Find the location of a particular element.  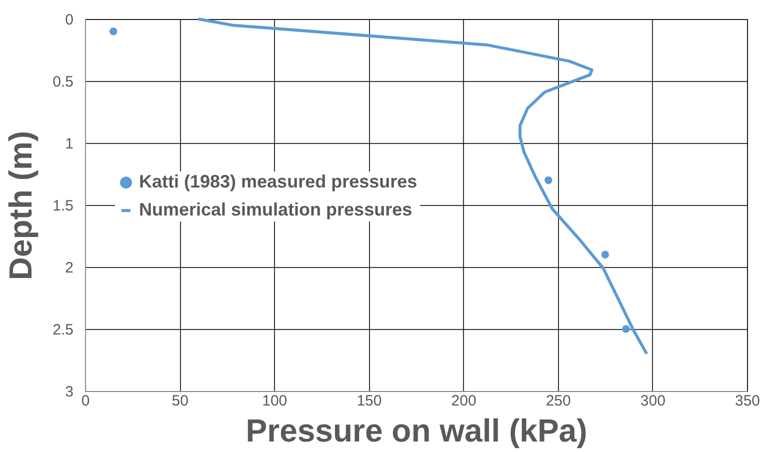

y-tick-label: 1 is located at coordinates (69, 144).